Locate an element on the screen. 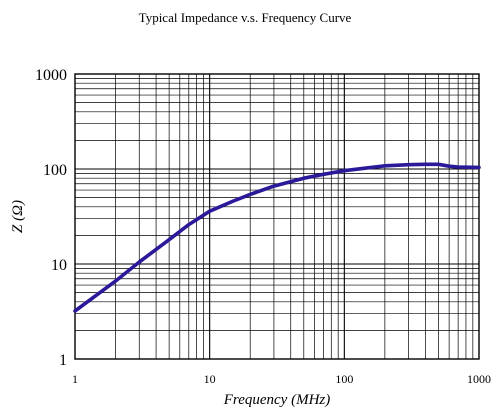  x-axis-label: Frequency (MHz) is located at coordinates (276, 400).